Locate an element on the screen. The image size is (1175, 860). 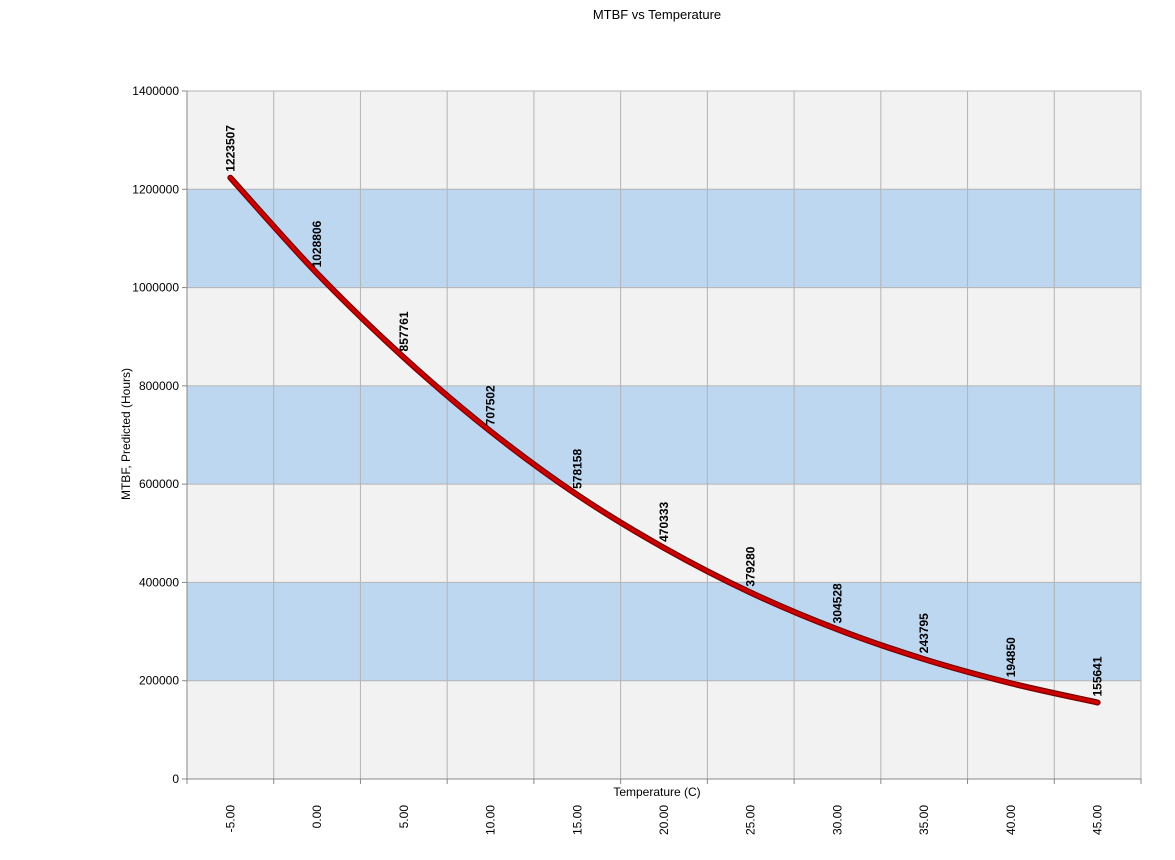
x-tick-label: 30.00 is located at coordinates (837, 820).